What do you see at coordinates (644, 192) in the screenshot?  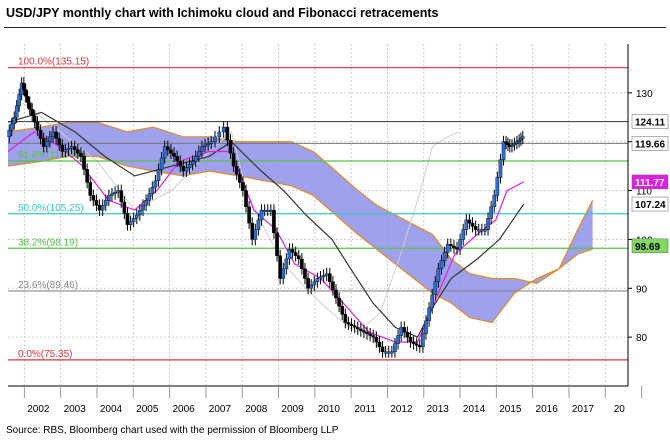 I see `y-tick-label: 110` at bounding box center [644, 192].